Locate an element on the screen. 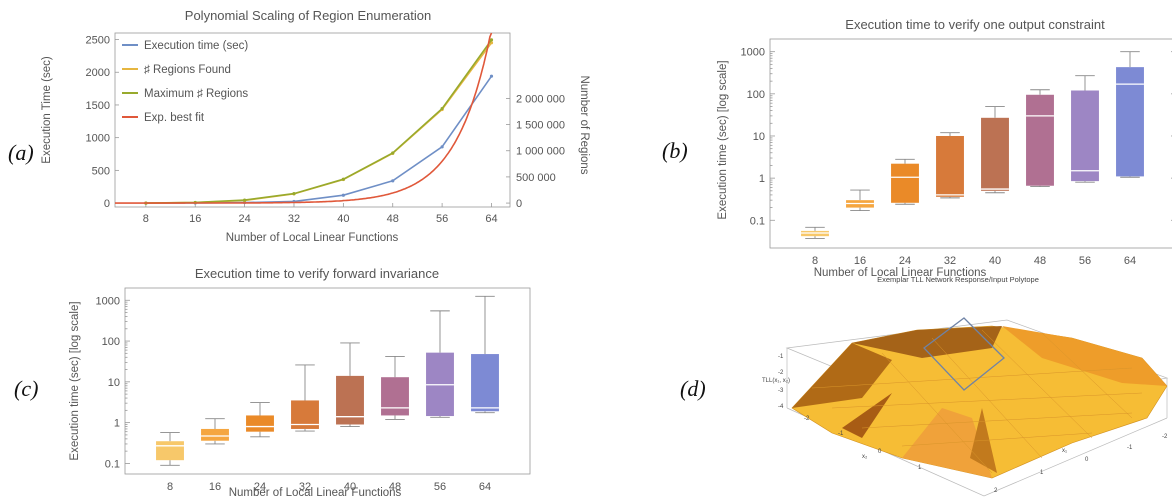 The image size is (1172, 499). chart-a-xtick-label: 16 is located at coordinates (195, 219).